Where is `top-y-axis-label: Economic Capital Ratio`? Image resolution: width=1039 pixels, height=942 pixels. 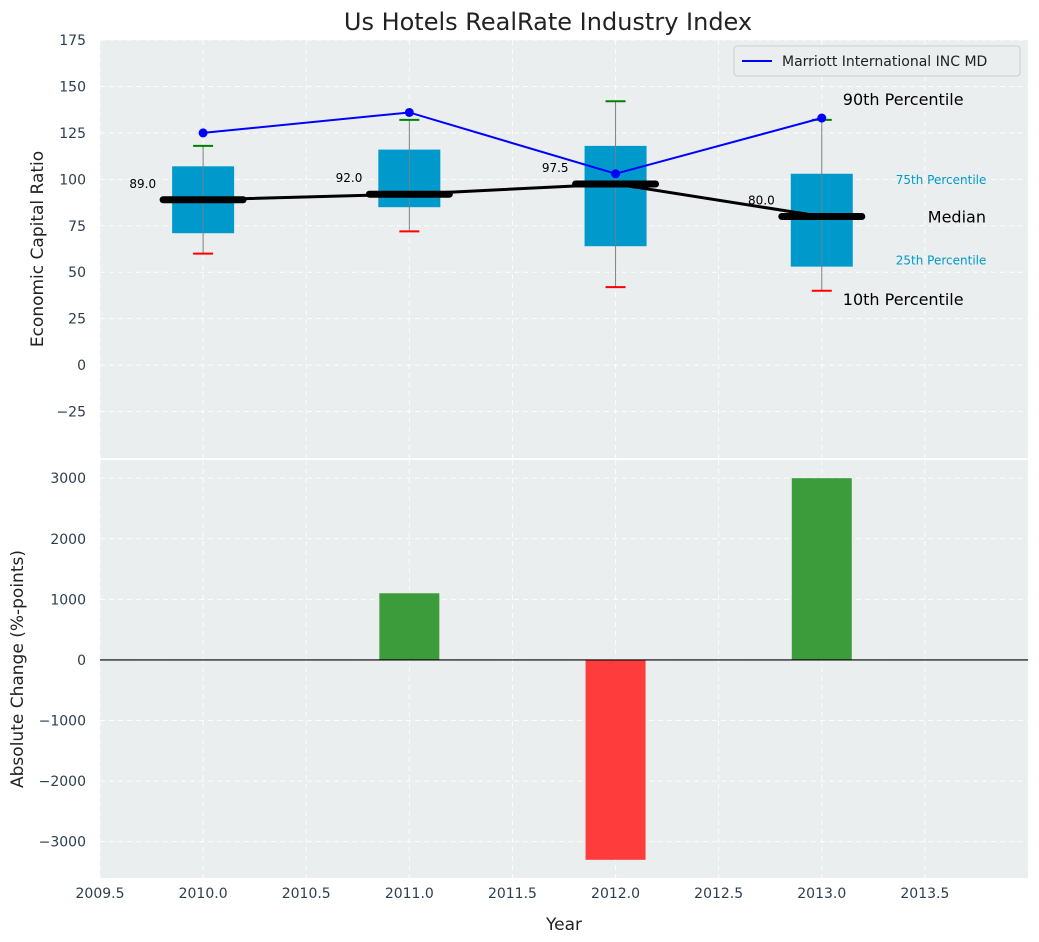 top-y-axis-label: Economic Capital Ratio is located at coordinates (38, 249).